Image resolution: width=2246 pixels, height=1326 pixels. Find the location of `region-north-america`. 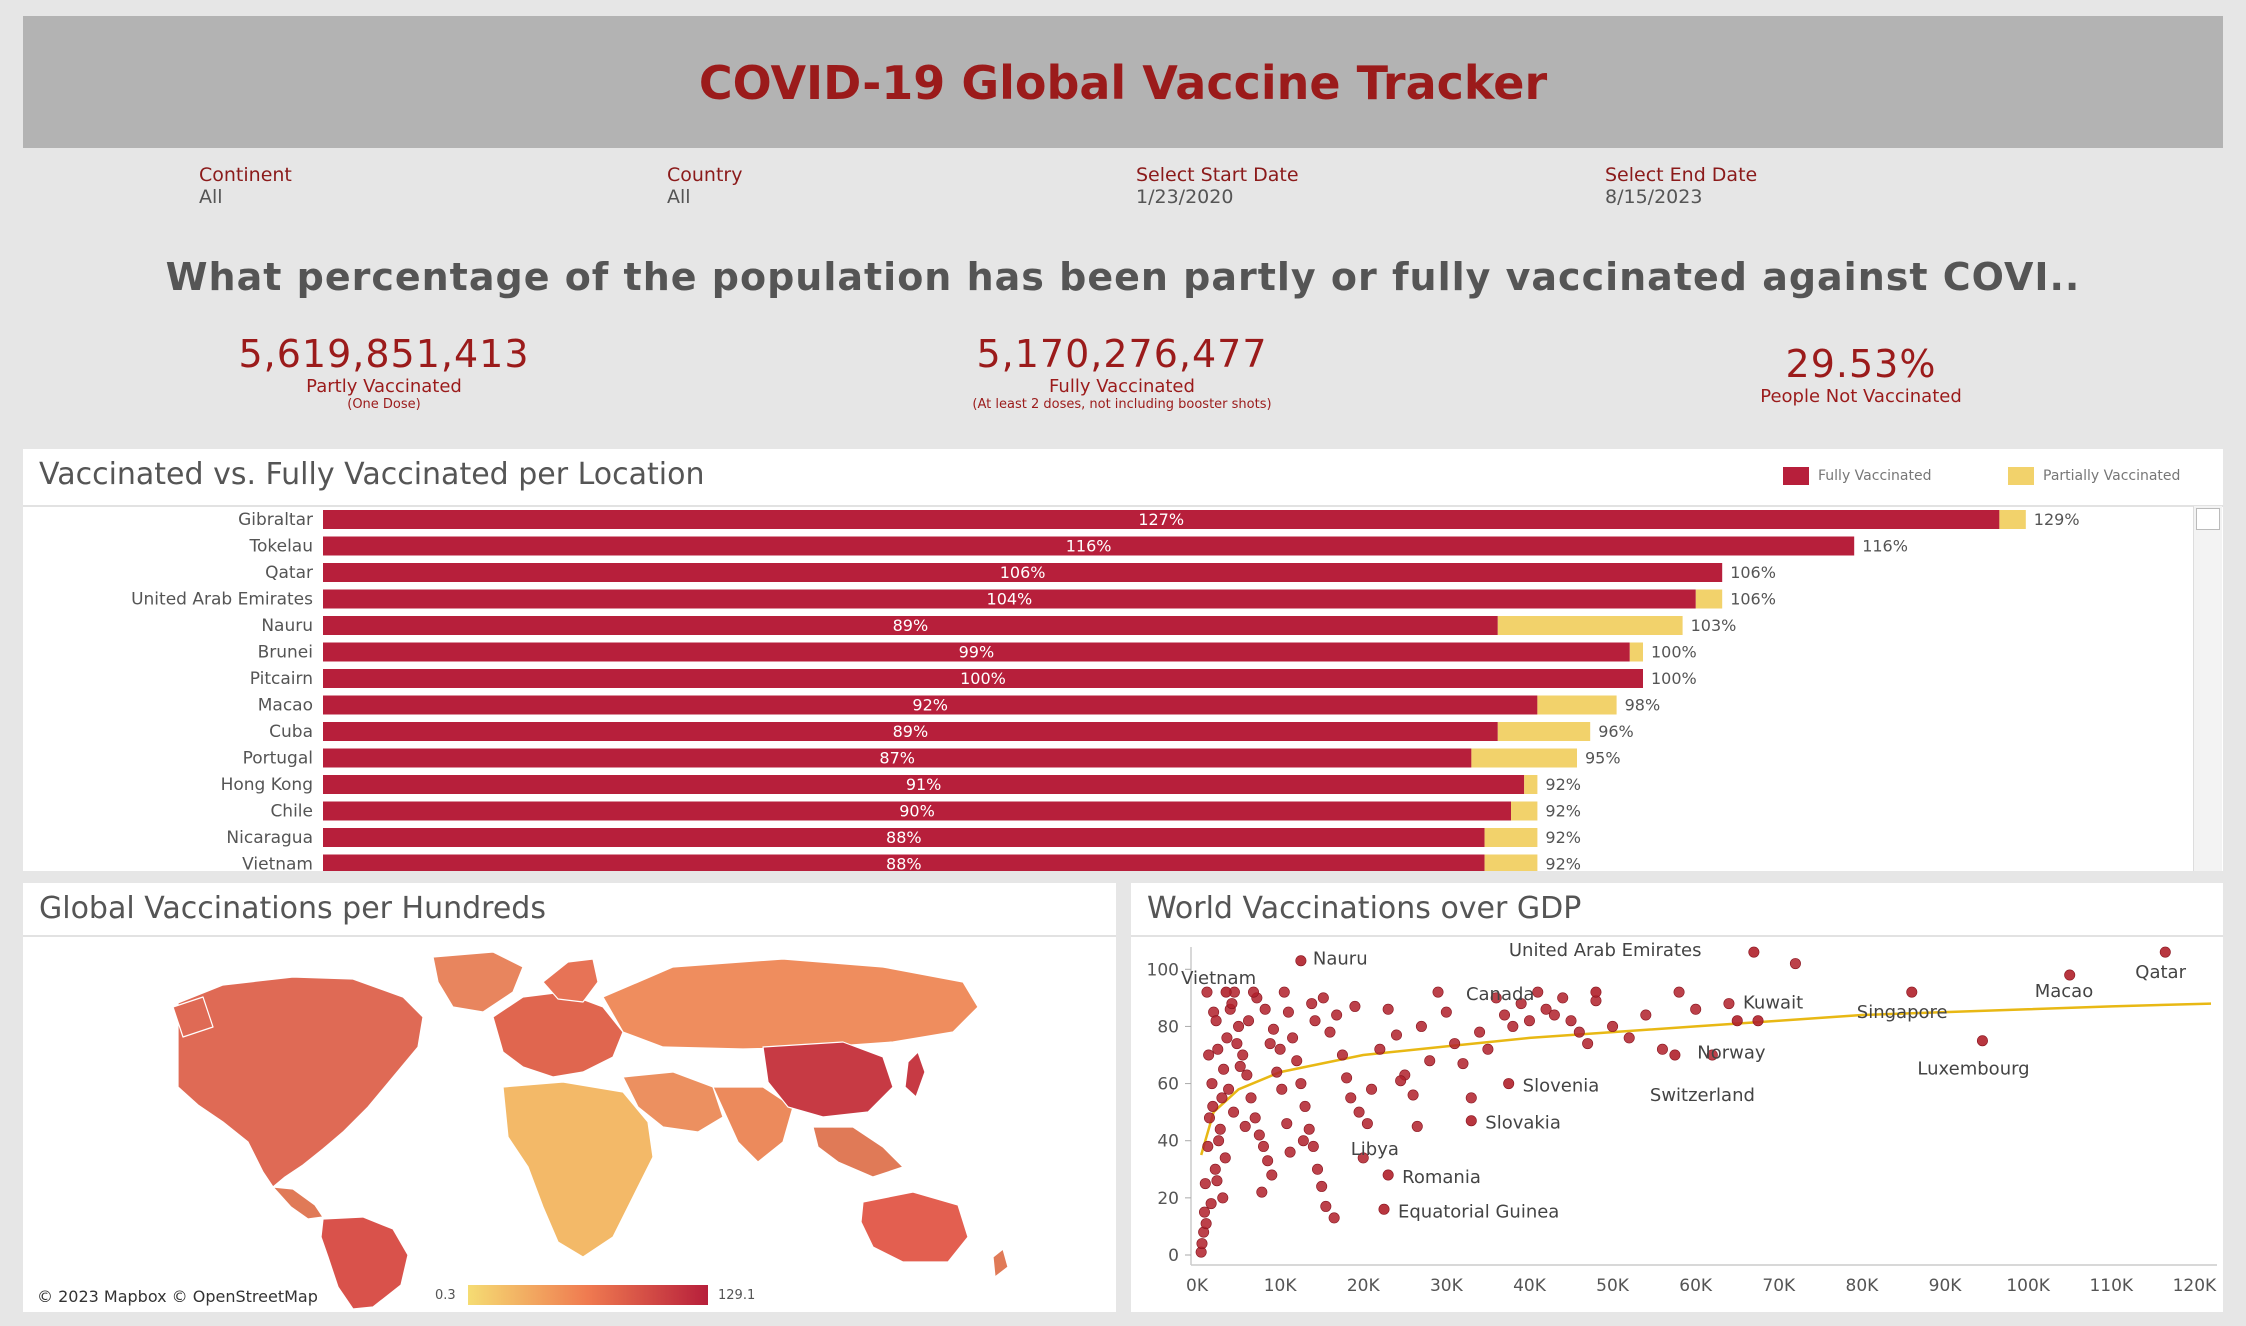

region-north-america is located at coordinates (300, 1082).